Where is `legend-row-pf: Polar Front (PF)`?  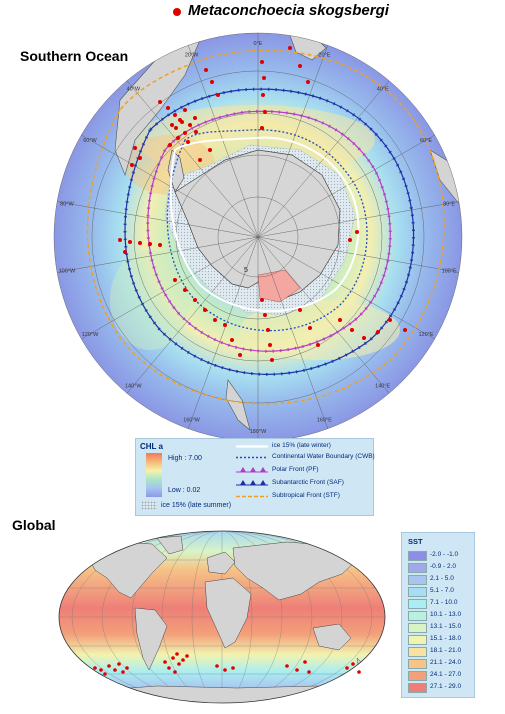
legend-row-pf: Polar Front (PF) is located at coordinates (303, 470).